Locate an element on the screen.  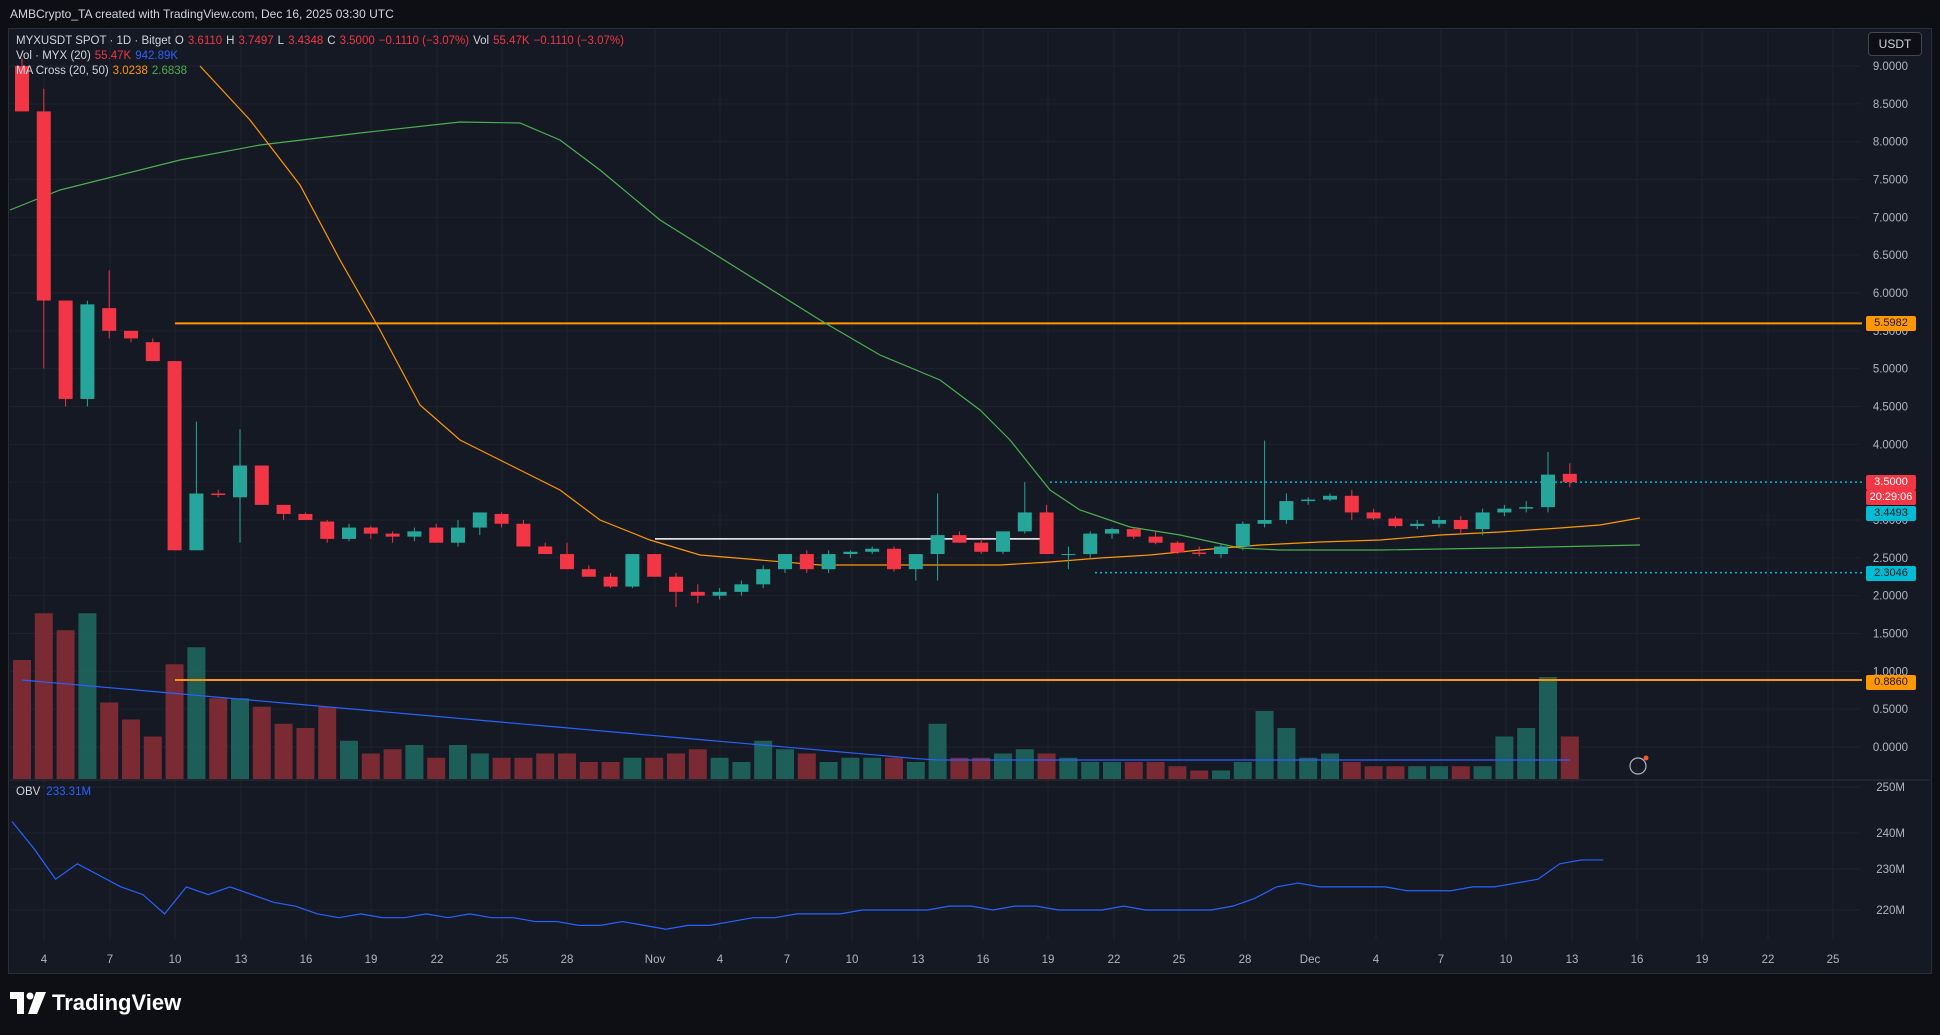
legend-row-volume: Vol · MYX (20) 55.47K 942.89K is located at coordinates (320, 56).